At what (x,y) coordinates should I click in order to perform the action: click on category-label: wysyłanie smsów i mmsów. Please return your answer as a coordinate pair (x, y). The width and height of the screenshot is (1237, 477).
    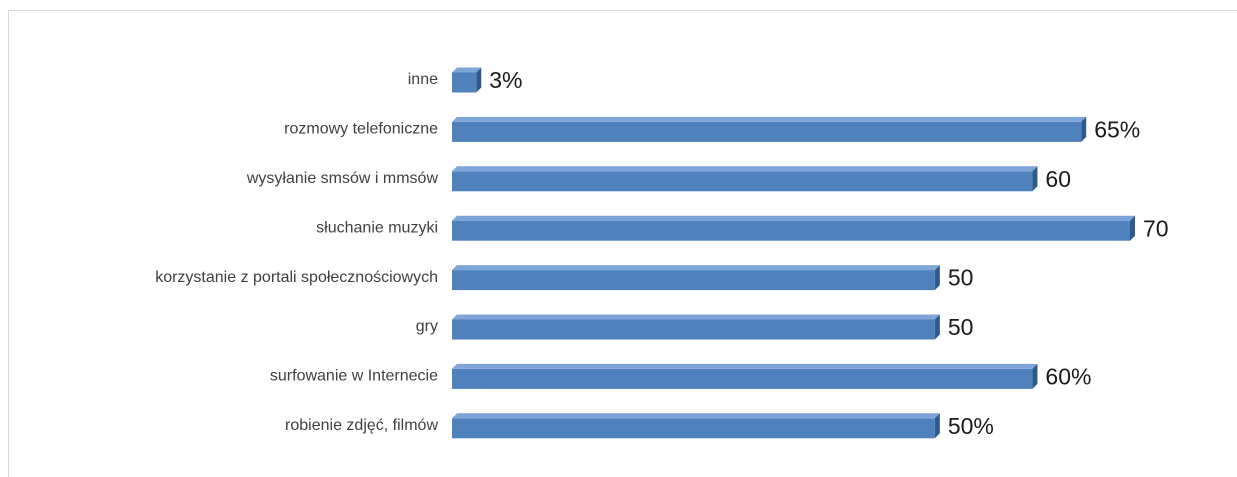
    Looking at the image, I should click on (342, 178).